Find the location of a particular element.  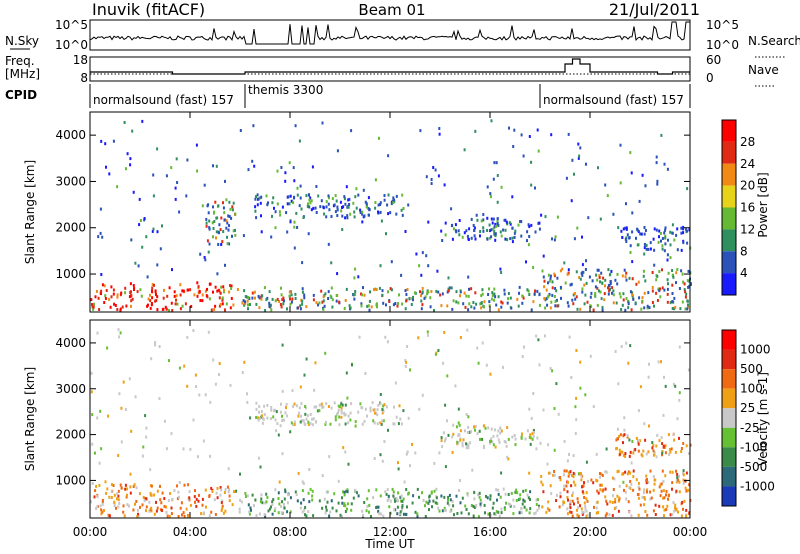

colorbar-frame is located at coordinates (729, 207).